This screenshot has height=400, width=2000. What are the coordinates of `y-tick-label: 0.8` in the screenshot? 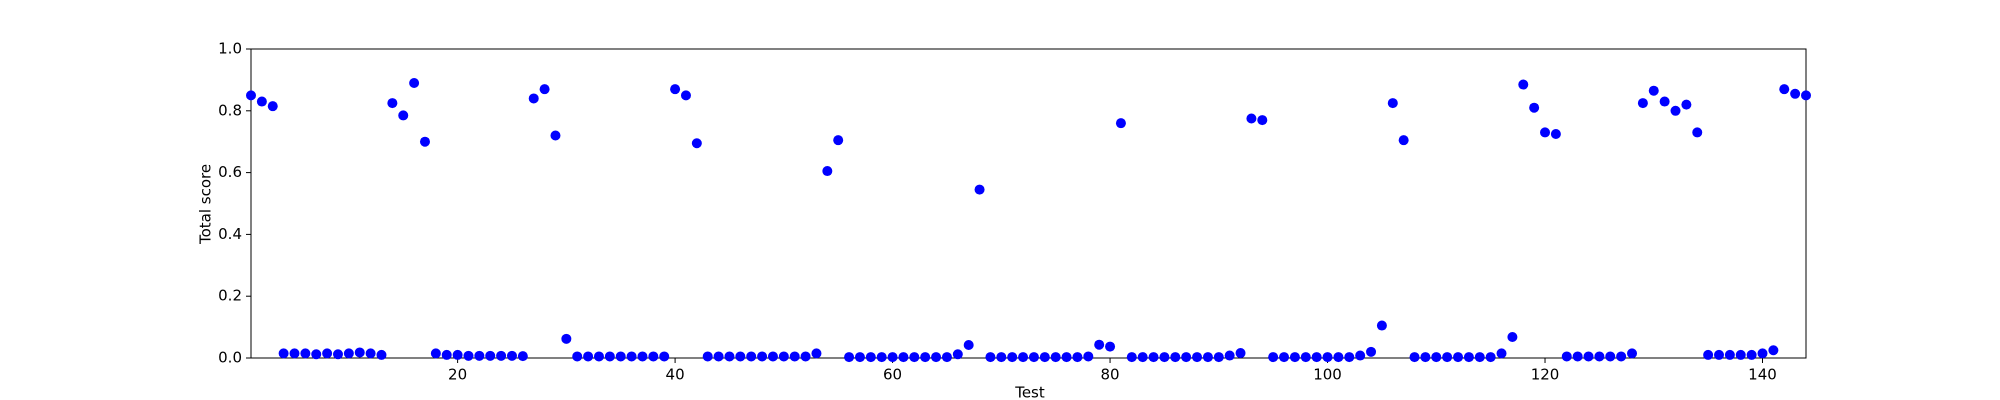 It's located at (230, 110).